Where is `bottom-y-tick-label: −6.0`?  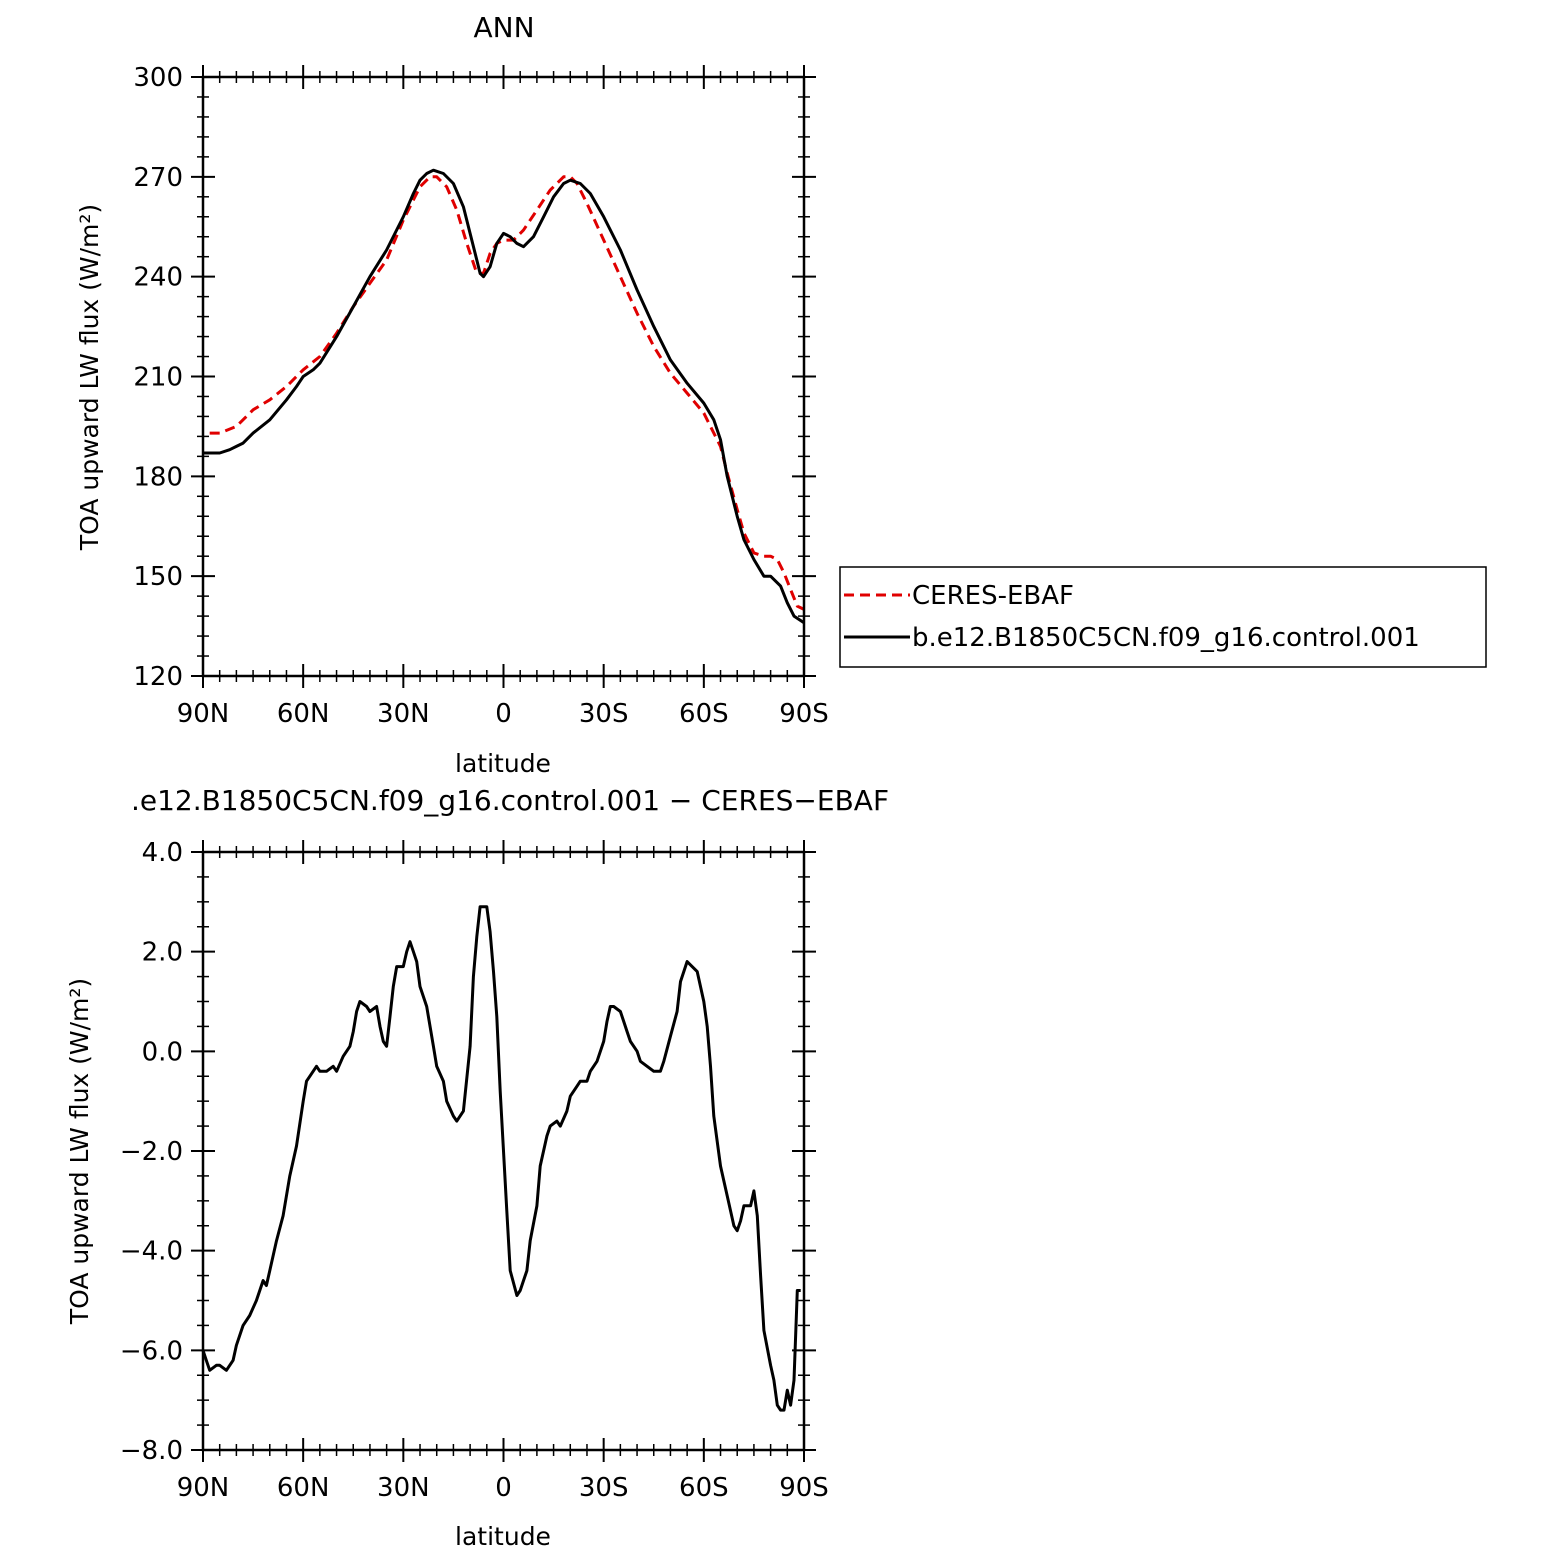 bottom-y-tick-label: −6.0 is located at coordinates (151, 1351).